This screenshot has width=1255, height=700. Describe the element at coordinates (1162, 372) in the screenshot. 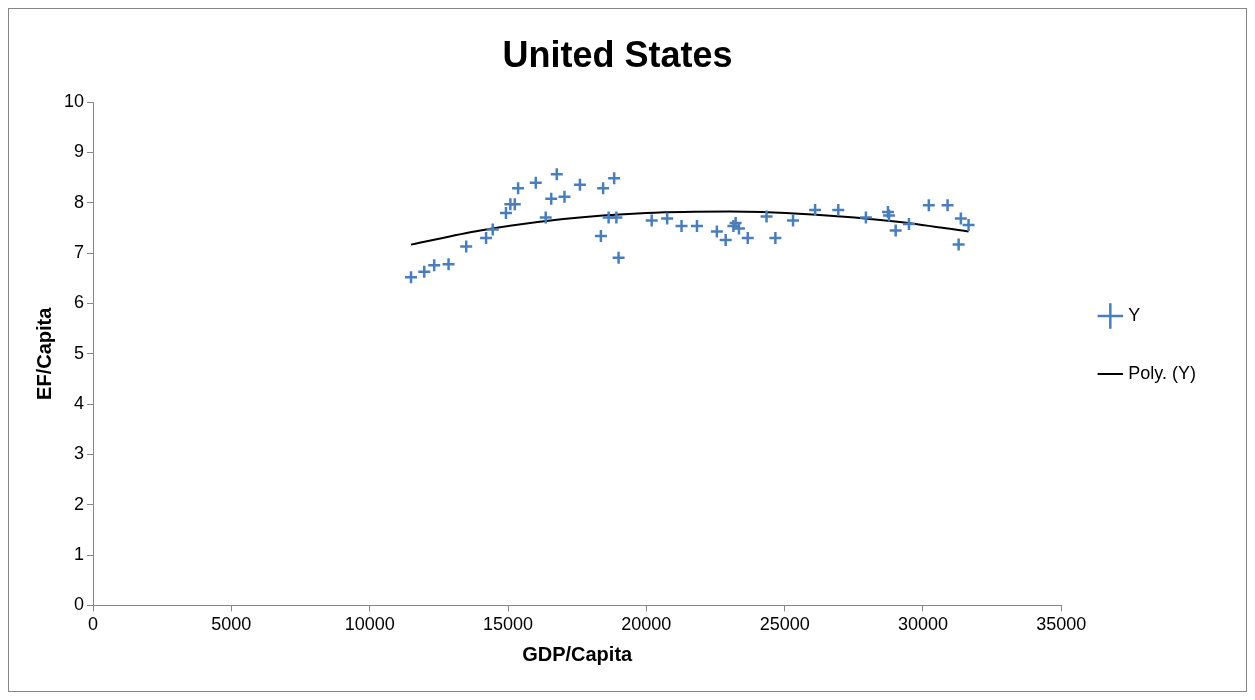

I see `legend-label: Poly. (Y)` at that location.